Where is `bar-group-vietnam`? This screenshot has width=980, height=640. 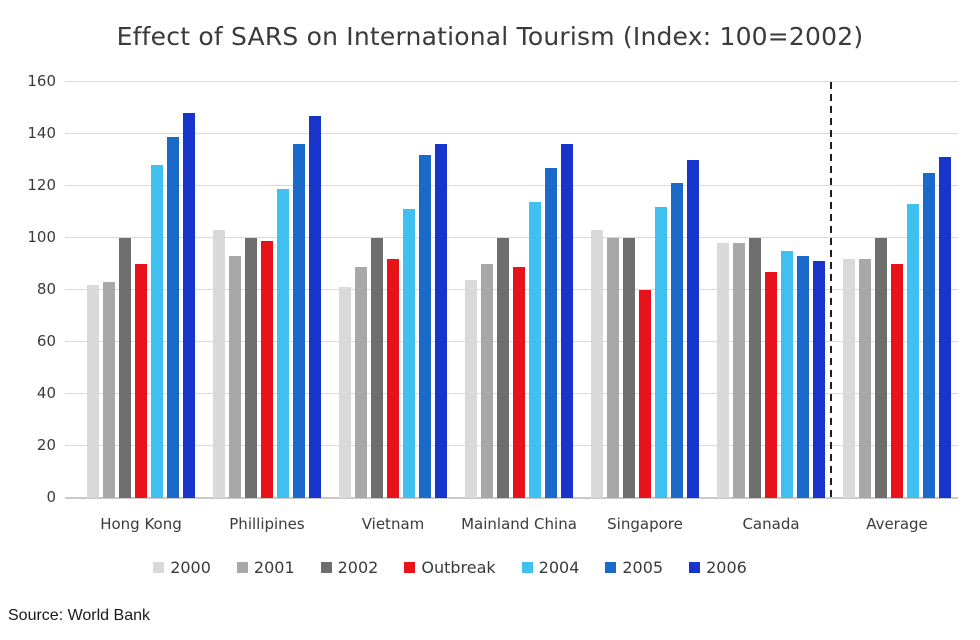
bar-group-vietnam is located at coordinates (393, 321).